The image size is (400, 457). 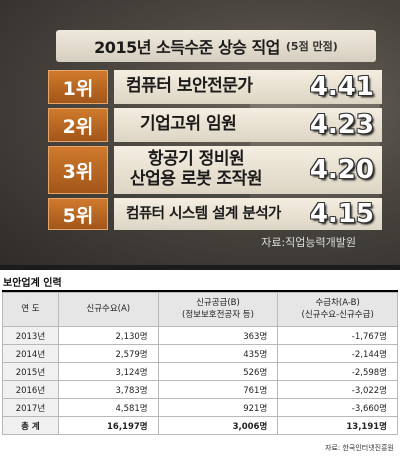 I want to click on cell-year: 2016년, so click(x=30, y=389).